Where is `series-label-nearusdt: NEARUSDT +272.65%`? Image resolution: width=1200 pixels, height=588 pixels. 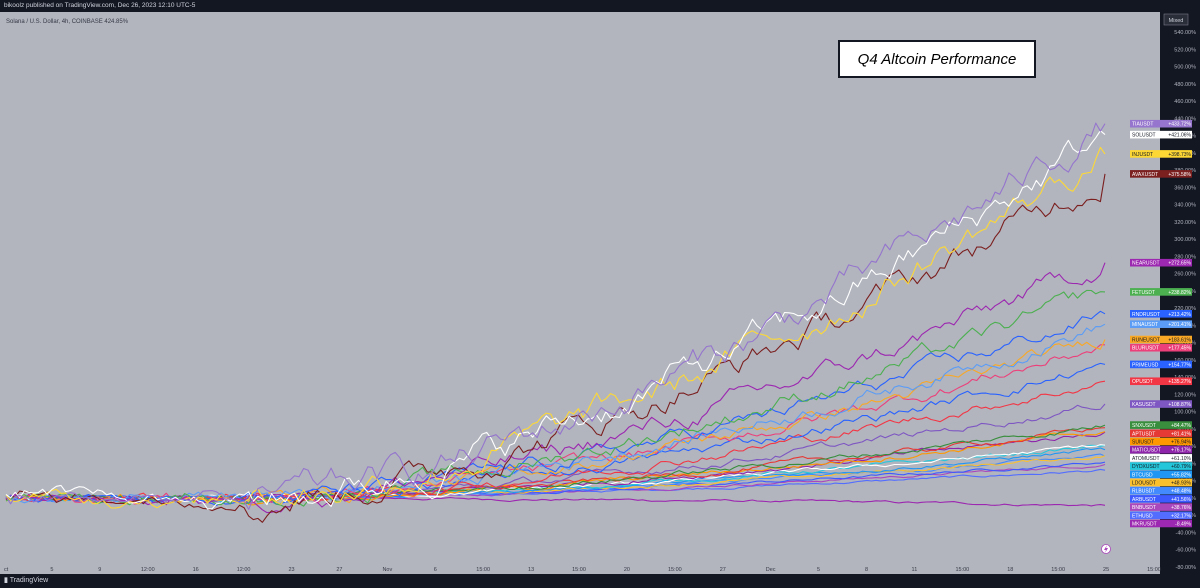 series-label-nearusdt: NEARUSDT +272.65% is located at coordinates (1161, 262).